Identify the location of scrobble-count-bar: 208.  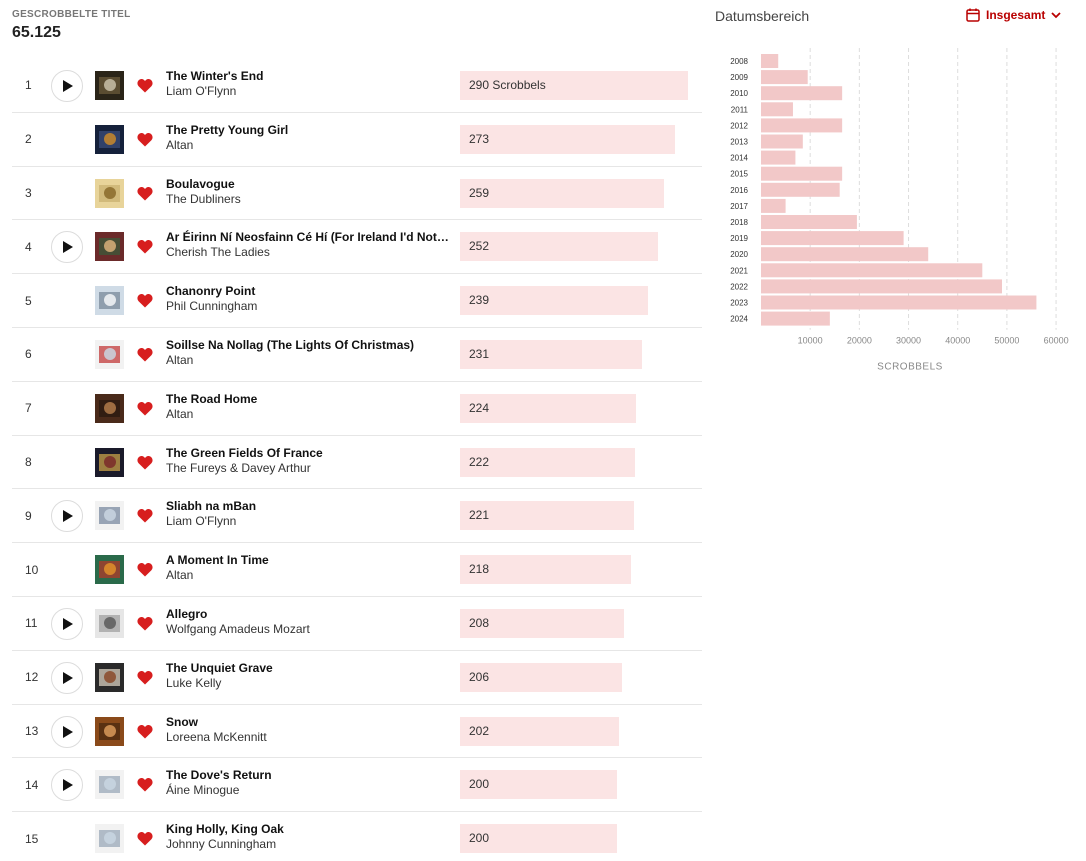
(575, 623).